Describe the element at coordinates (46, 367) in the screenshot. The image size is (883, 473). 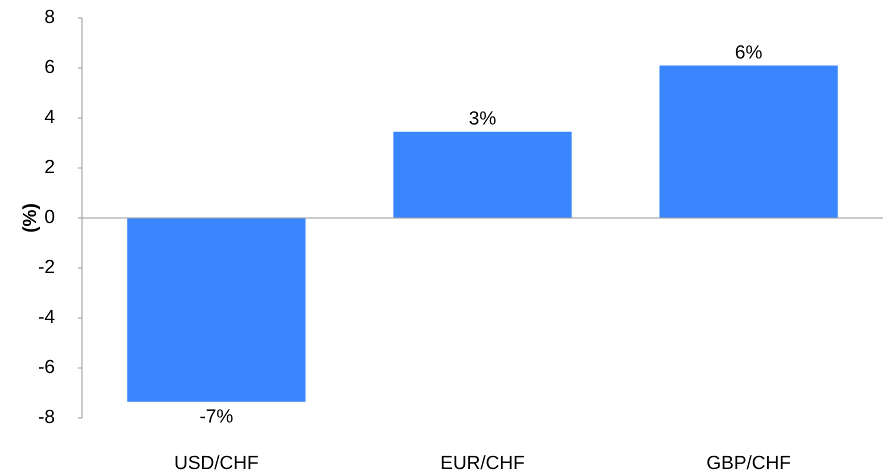
I see `y-tick-label: -6` at that location.